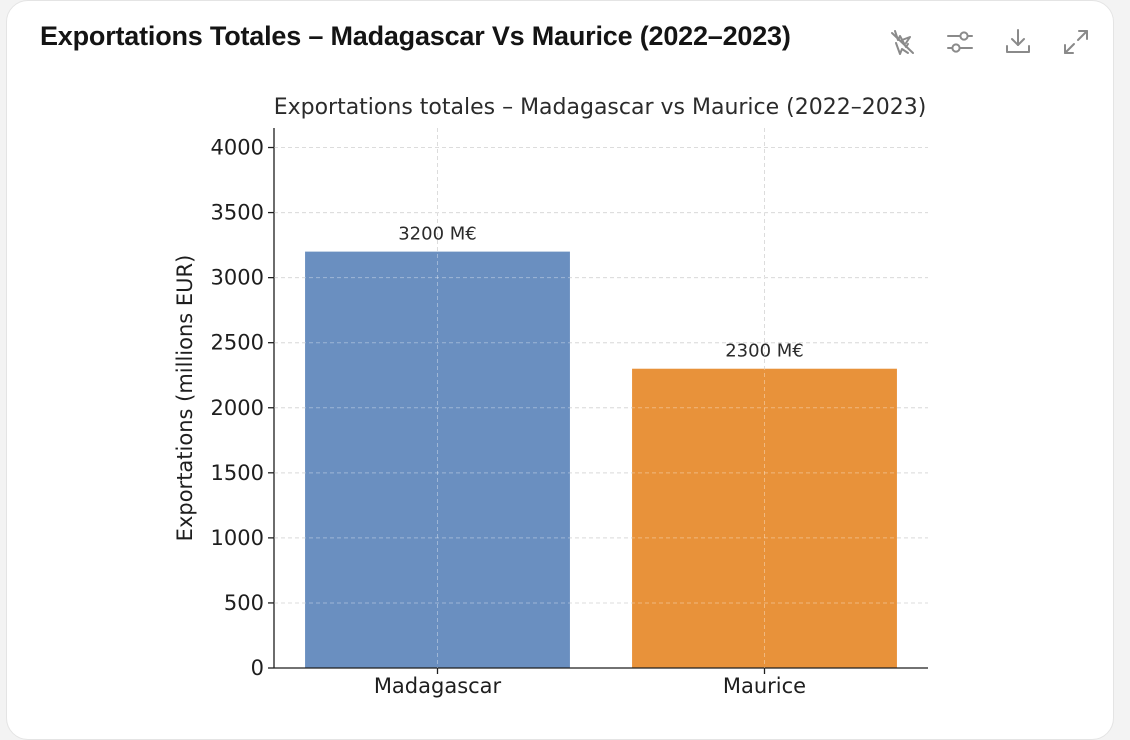 The image size is (1130, 740). What do you see at coordinates (437, 234) in the screenshot?
I see `data-label: 3200 M€` at bounding box center [437, 234].